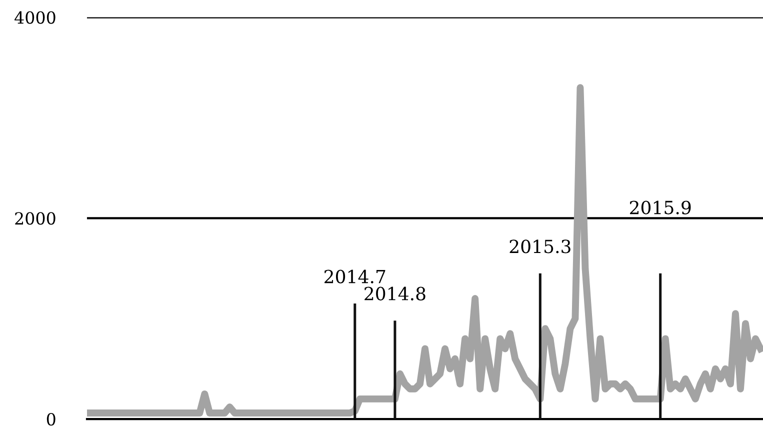  What do you see at coordinates (395, 293) in the screenshot?
I see `annotation: 2014.8` at bounding box center [395, 293].